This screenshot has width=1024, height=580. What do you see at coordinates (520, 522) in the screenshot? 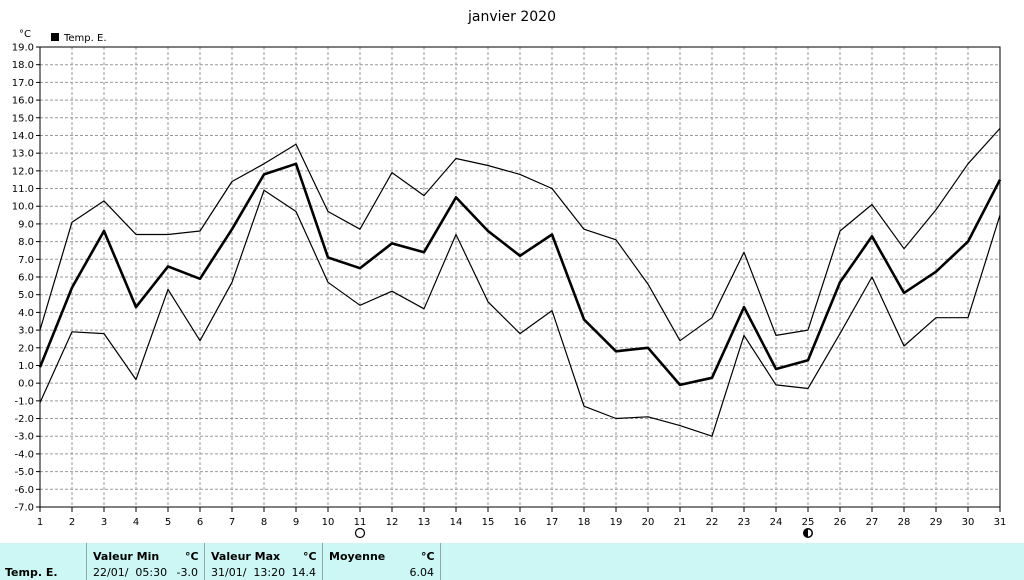
I see `x-tick-label: 16` at bounding box center [520, 522].